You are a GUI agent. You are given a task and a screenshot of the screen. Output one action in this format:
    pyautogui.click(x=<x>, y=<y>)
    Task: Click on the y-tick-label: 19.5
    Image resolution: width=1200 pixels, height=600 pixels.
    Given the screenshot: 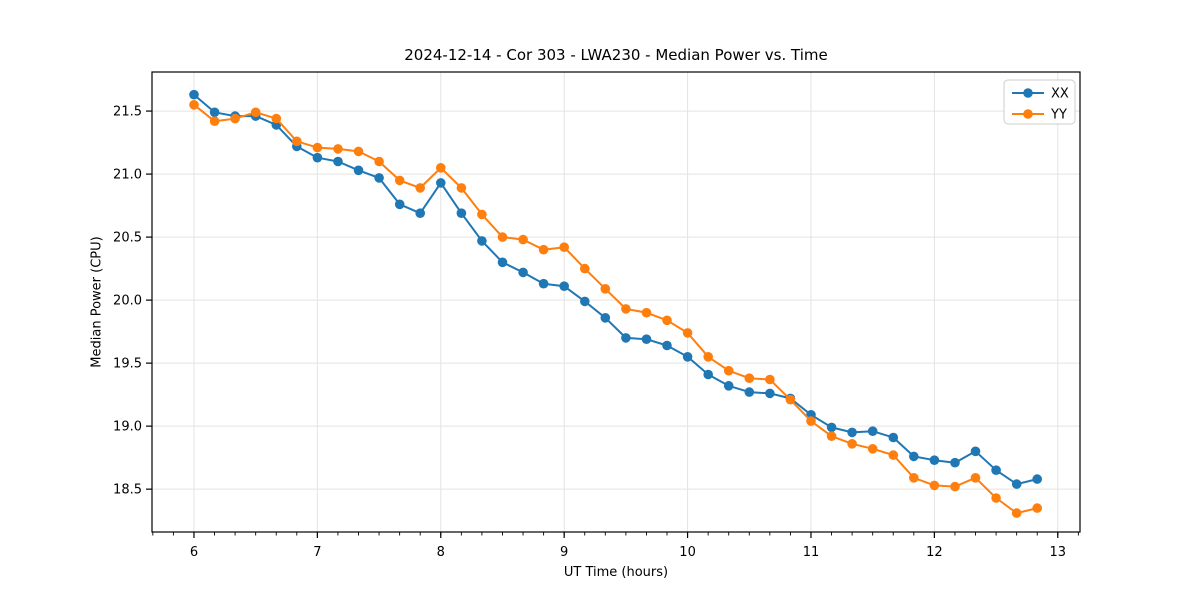 What is the action you would take?
    pyautogui.click(x=127, y=364)
    